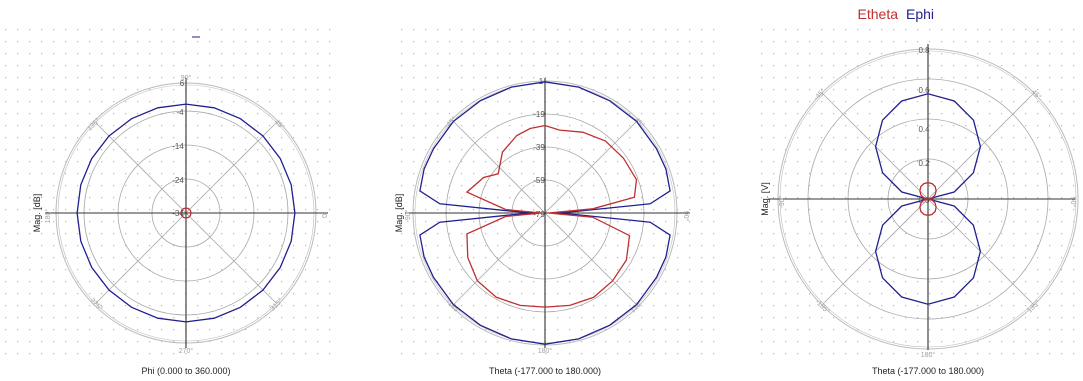 Image resolution: width=1083 pixels, height=381 pixels. Describe the element at coordinates (182, 83) in the screenshot. I see `radial-tick-label: 6` at that location.